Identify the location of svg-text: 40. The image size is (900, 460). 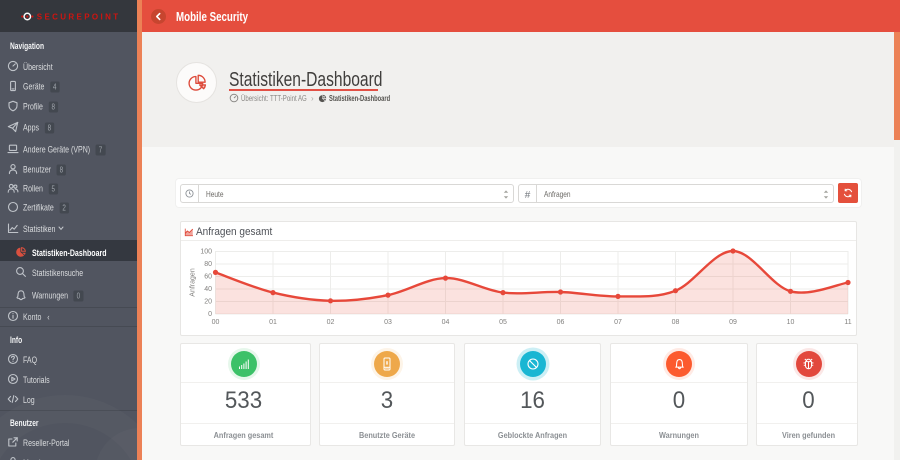
(208, 289).